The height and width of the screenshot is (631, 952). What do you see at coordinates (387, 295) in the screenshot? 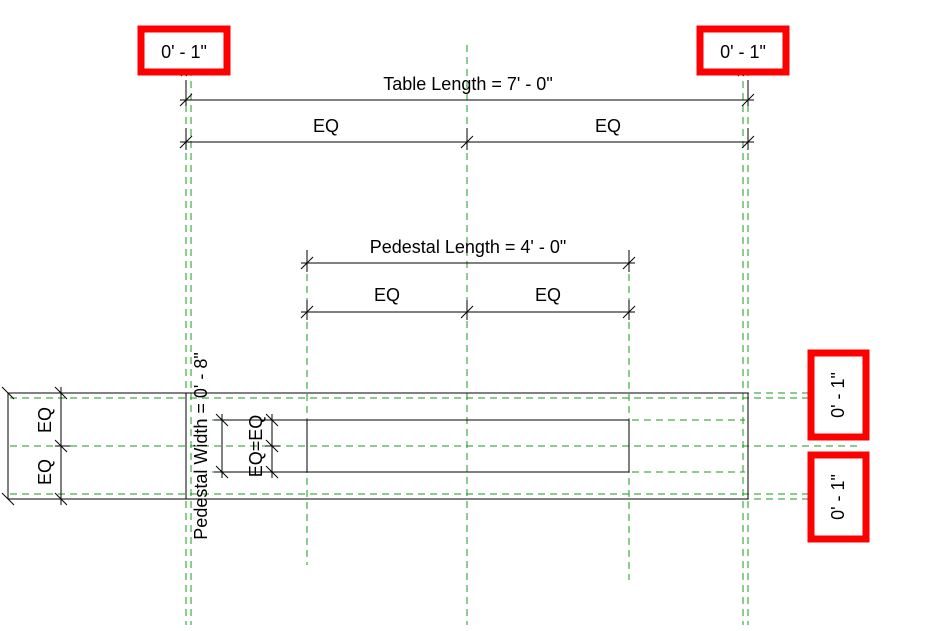
I see `pedestal-eq-left-label: EQ` at bounding box center [387, 295].